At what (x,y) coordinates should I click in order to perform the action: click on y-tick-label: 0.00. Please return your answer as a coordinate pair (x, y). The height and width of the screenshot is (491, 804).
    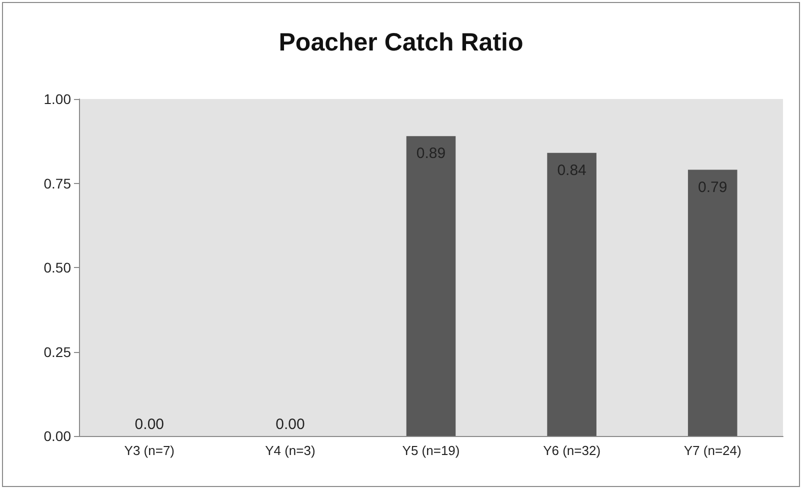
    Looking at the image, I should click on (58, 436).